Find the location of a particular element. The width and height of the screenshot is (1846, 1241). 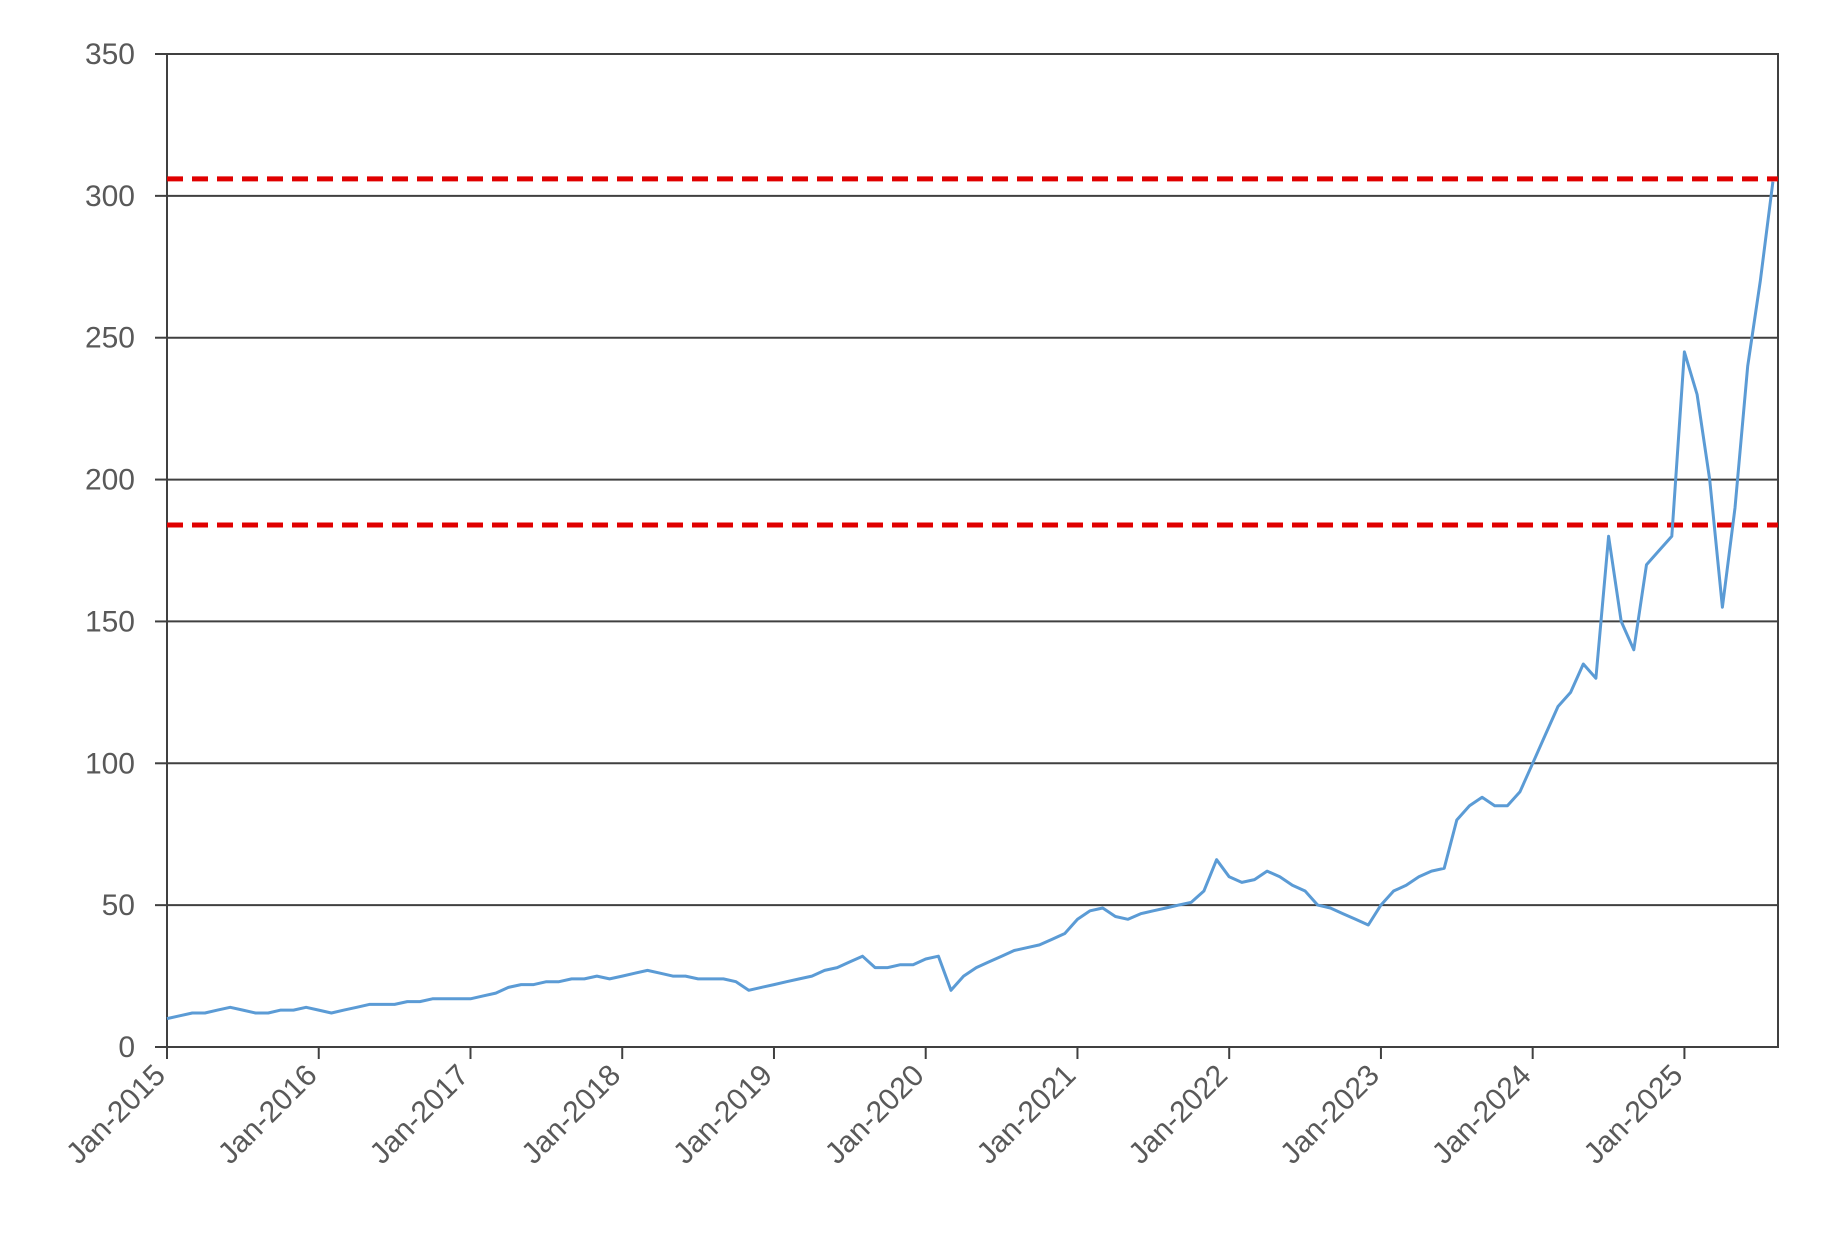

x-tick-label: Jan-2023 is located at coordinates (1330, 1115).